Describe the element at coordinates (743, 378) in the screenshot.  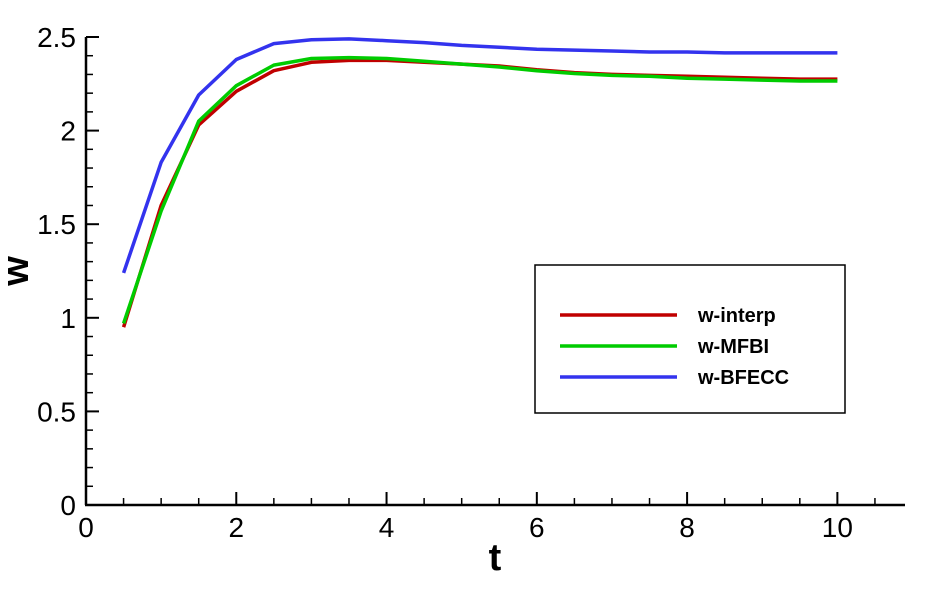
I see `legend-label: w-BFECC` at that location.